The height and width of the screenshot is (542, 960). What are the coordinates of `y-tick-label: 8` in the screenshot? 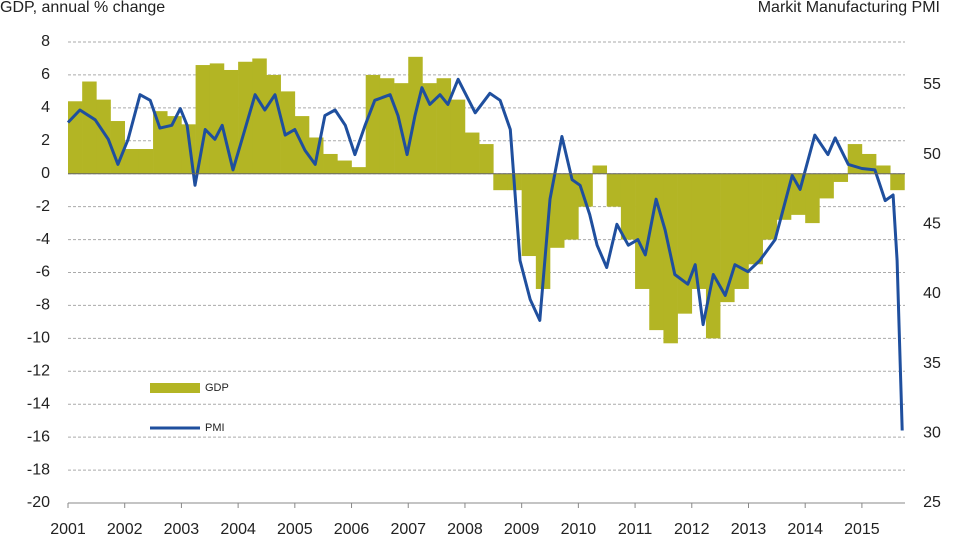 It's located at (45, 41).